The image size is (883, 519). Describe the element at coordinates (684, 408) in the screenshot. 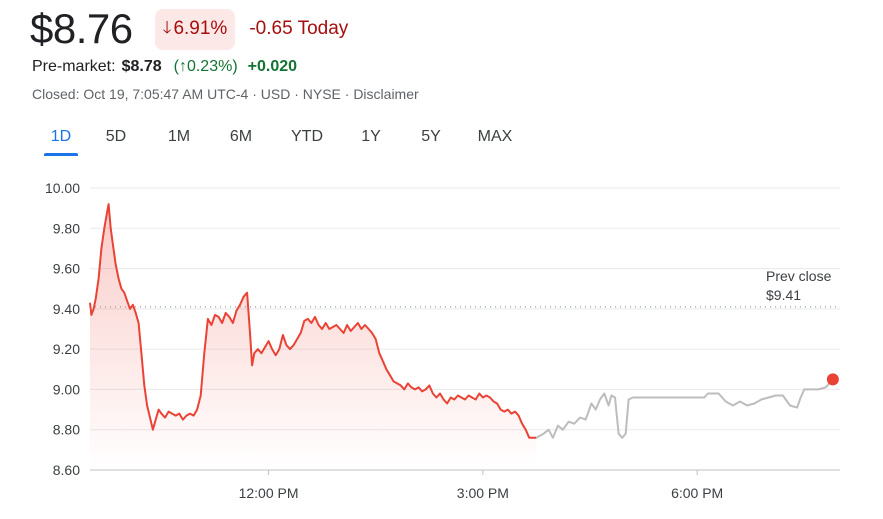

I see `after-hours-line` at that location.